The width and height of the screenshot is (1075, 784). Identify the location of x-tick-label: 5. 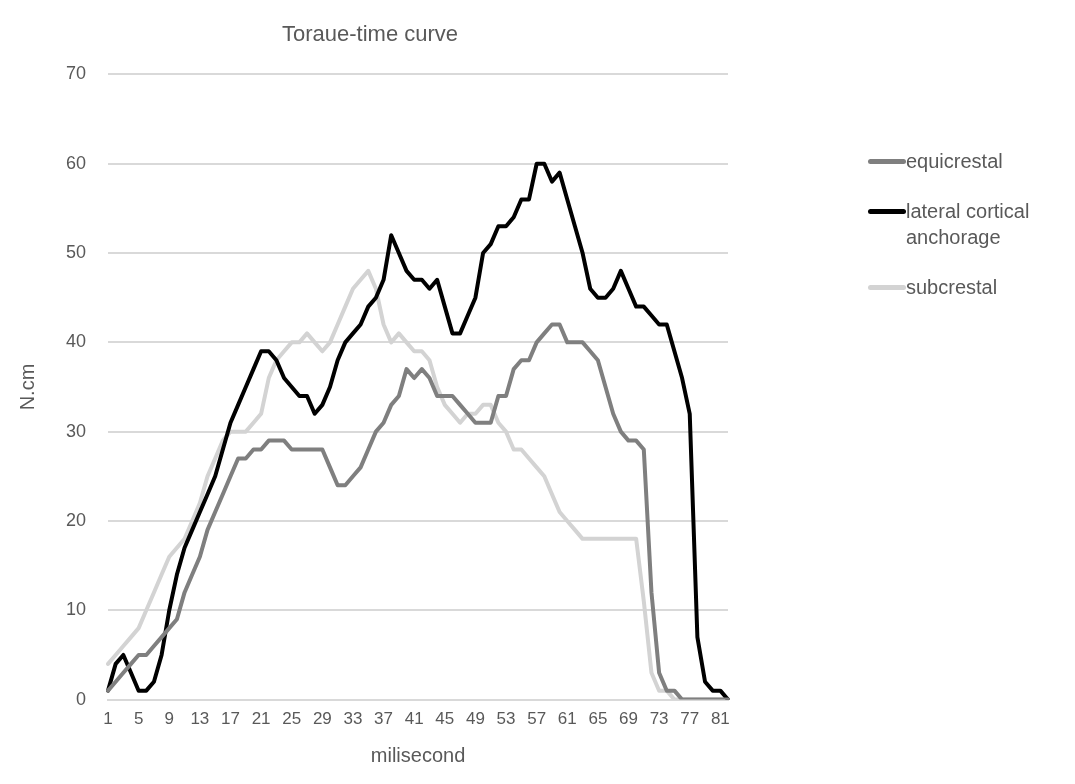
(138, 719).